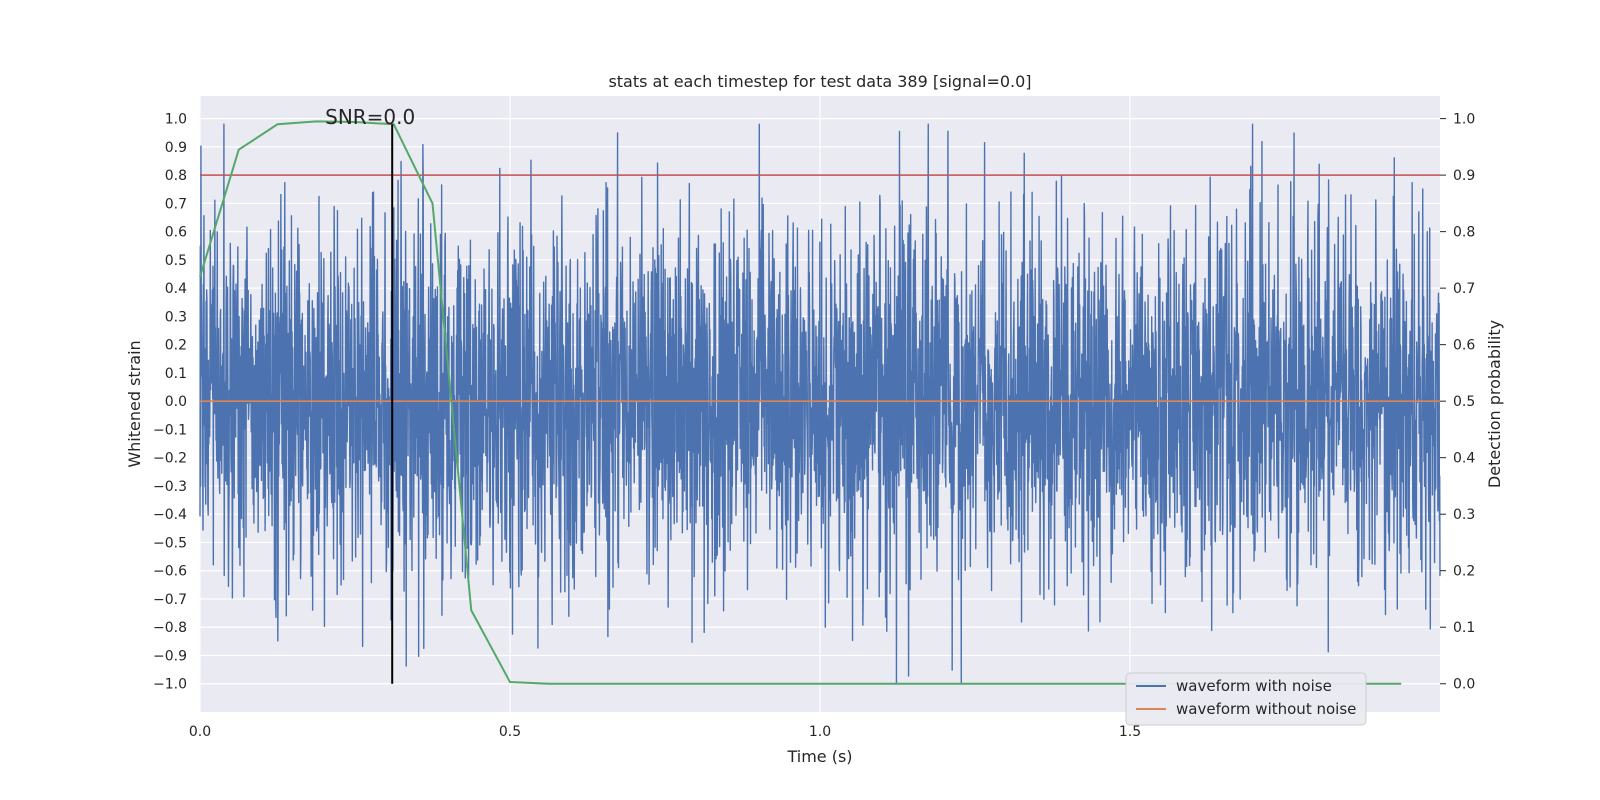 The width and height of the screenshot is (1600, 800). What do you see at coordinates (170, 600) in the screenshot?
I see `y-left-tick-label-17: −0.7` at bounding box center [170, 600].